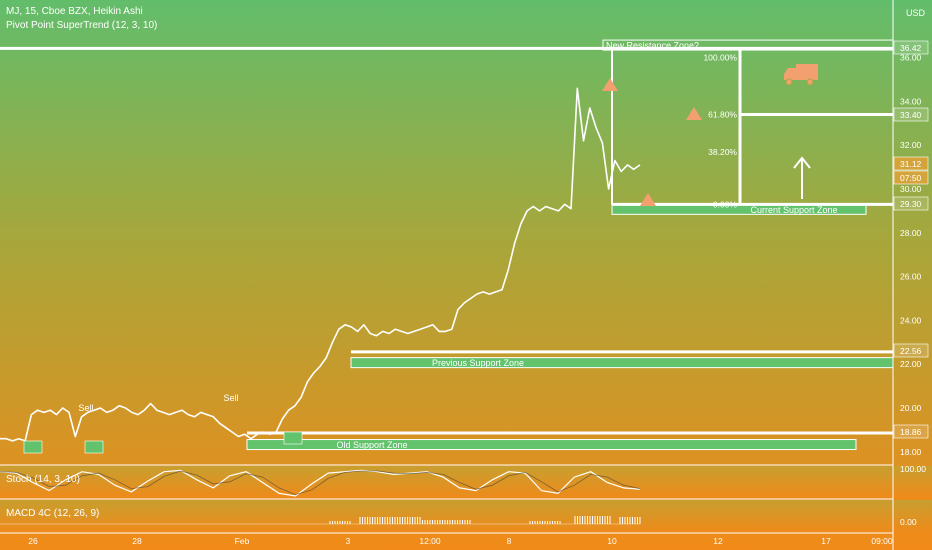  What do you see at coordinates (725, 204) in the screenshot?
I see `fib-label-3: 0.00%` at bounding box center [725, 204].